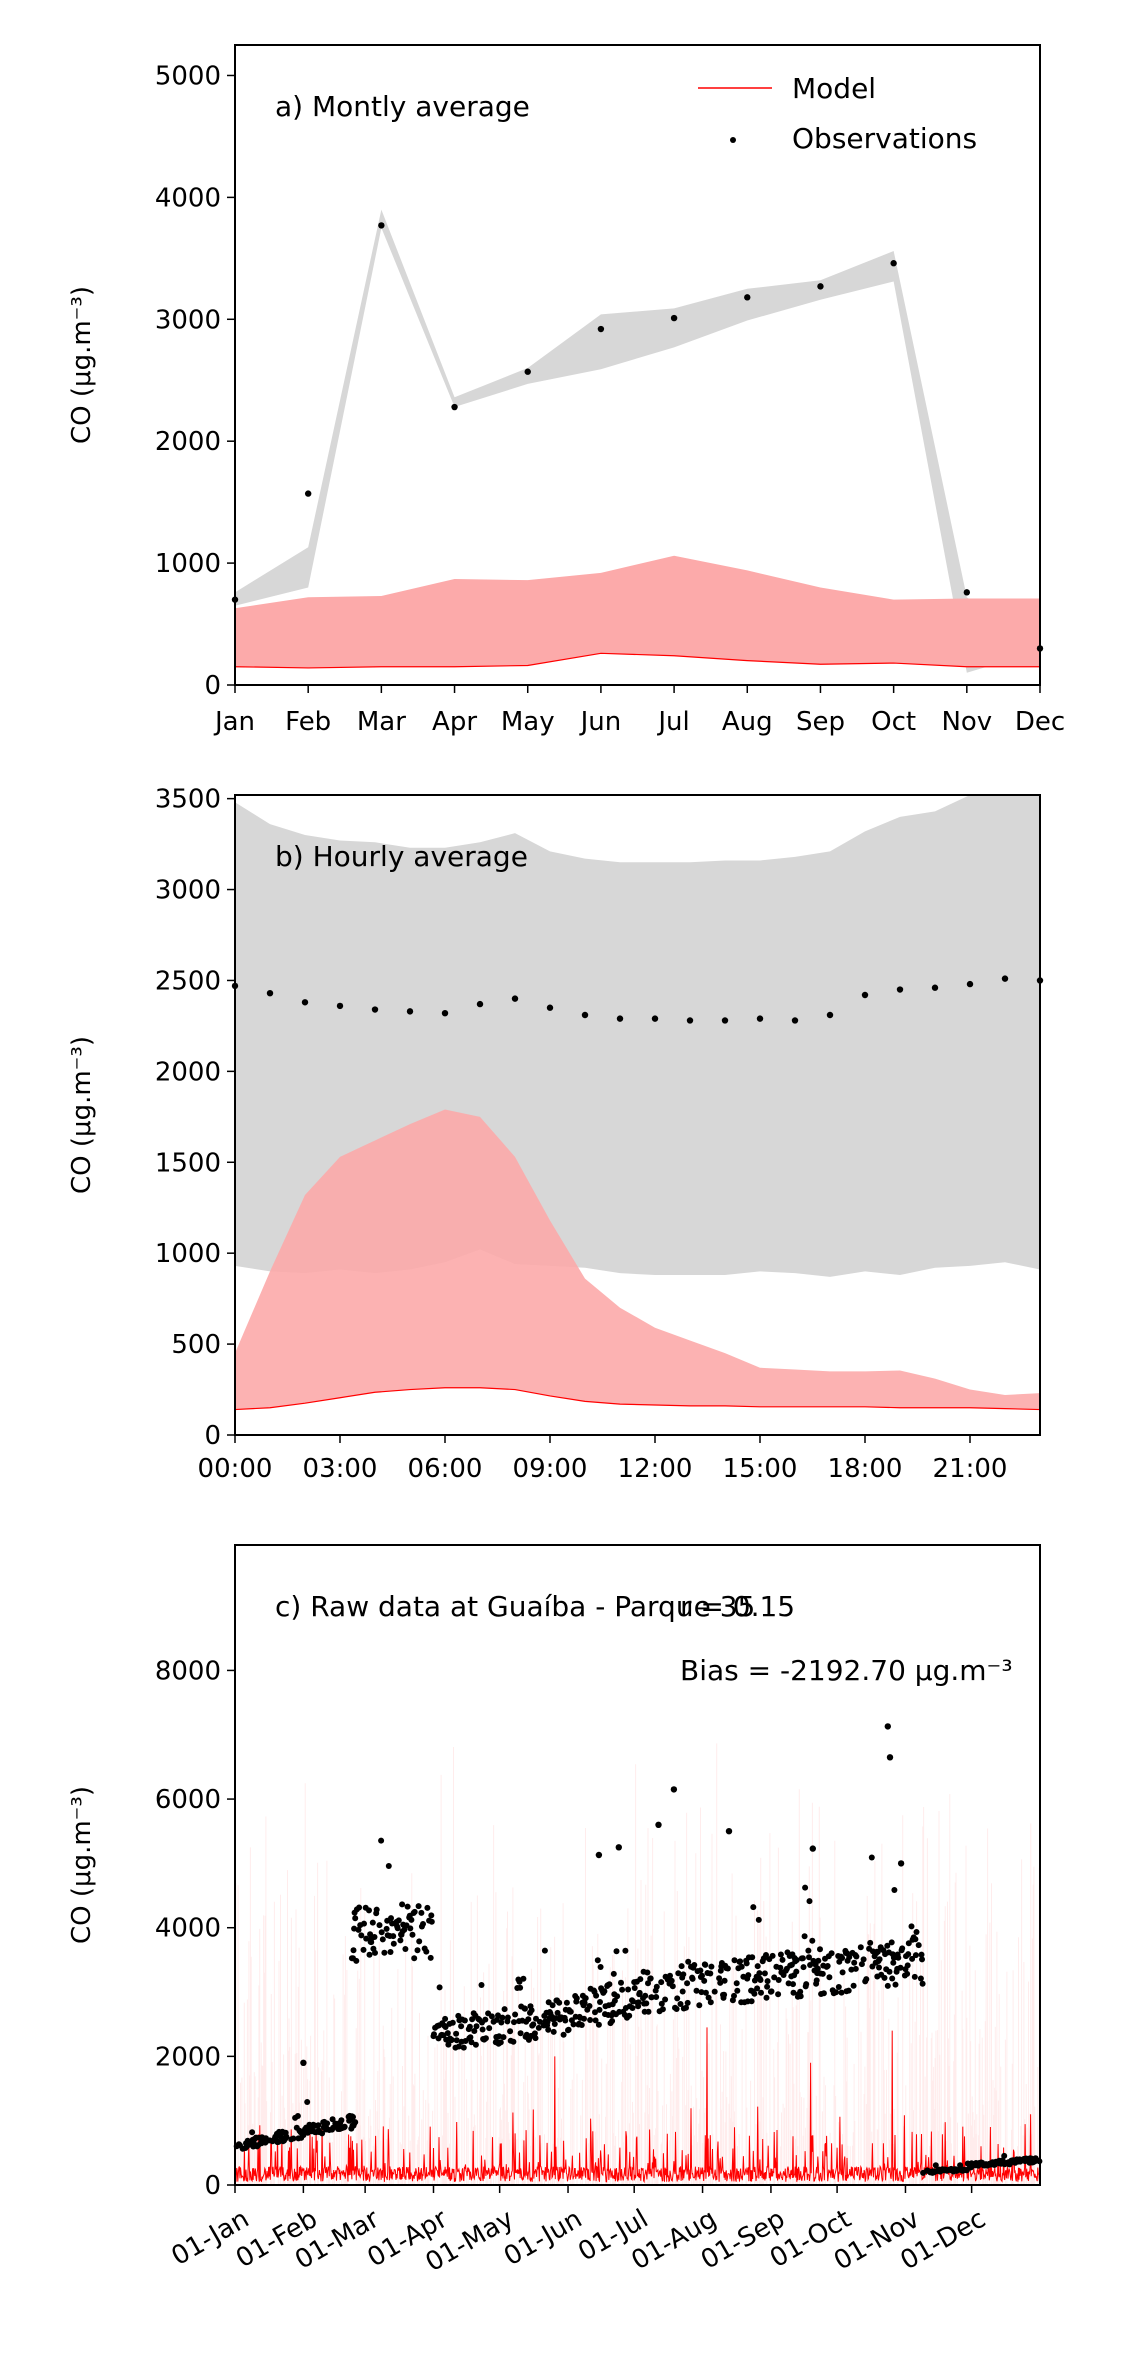  Describe the element at coordinates (846, 1670) in the screenshot. I see `panel-c-bias: Bias = -2192.70 μg.m⁻³` at that location.